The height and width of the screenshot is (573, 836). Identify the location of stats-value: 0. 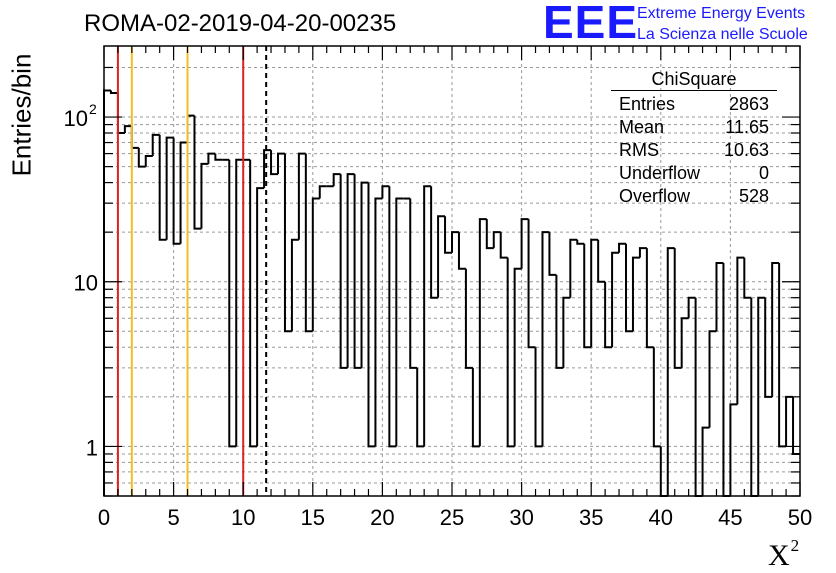
(763, 173).